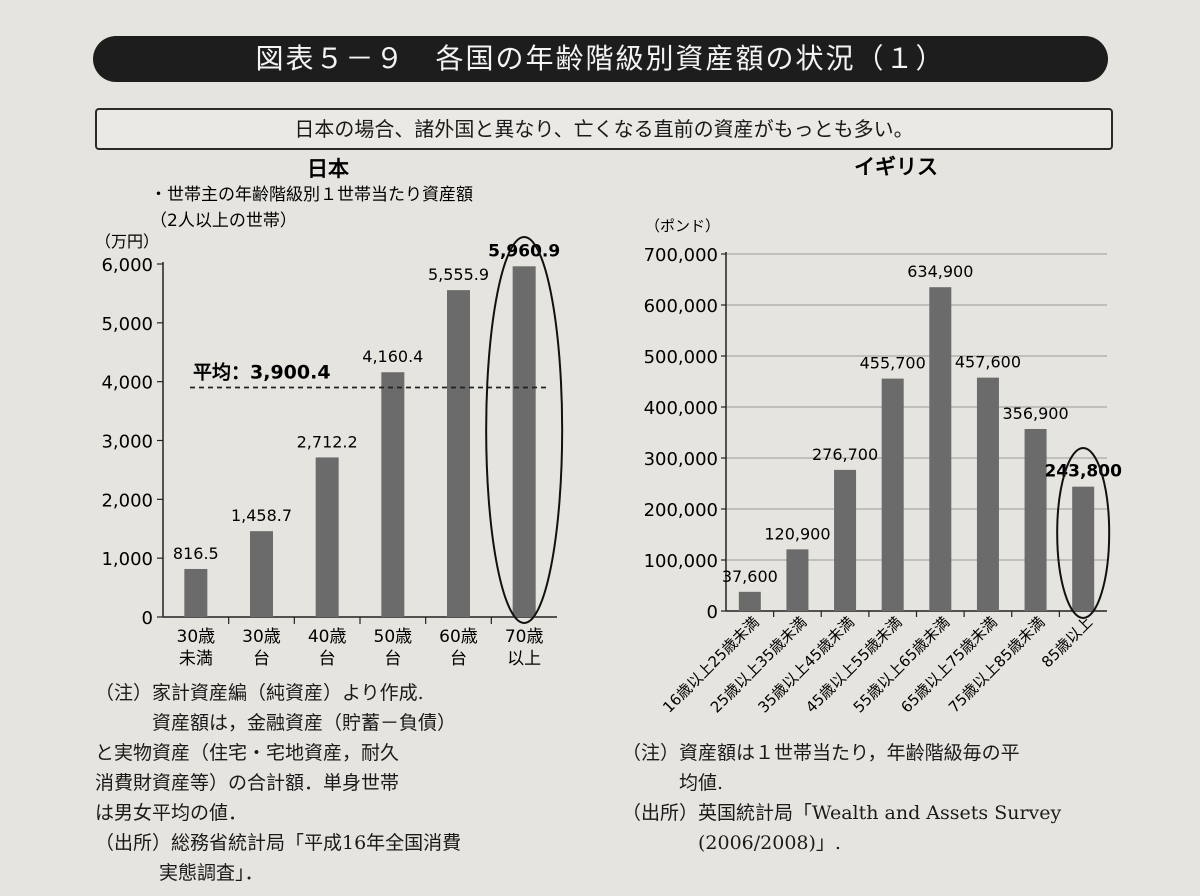 This screenshot has width=1200, height=896. I want to click on summary-box: 日本の場合、諸外国と異なり、亡くなる直前の資産がもっとも多い。, so click(604, 129).